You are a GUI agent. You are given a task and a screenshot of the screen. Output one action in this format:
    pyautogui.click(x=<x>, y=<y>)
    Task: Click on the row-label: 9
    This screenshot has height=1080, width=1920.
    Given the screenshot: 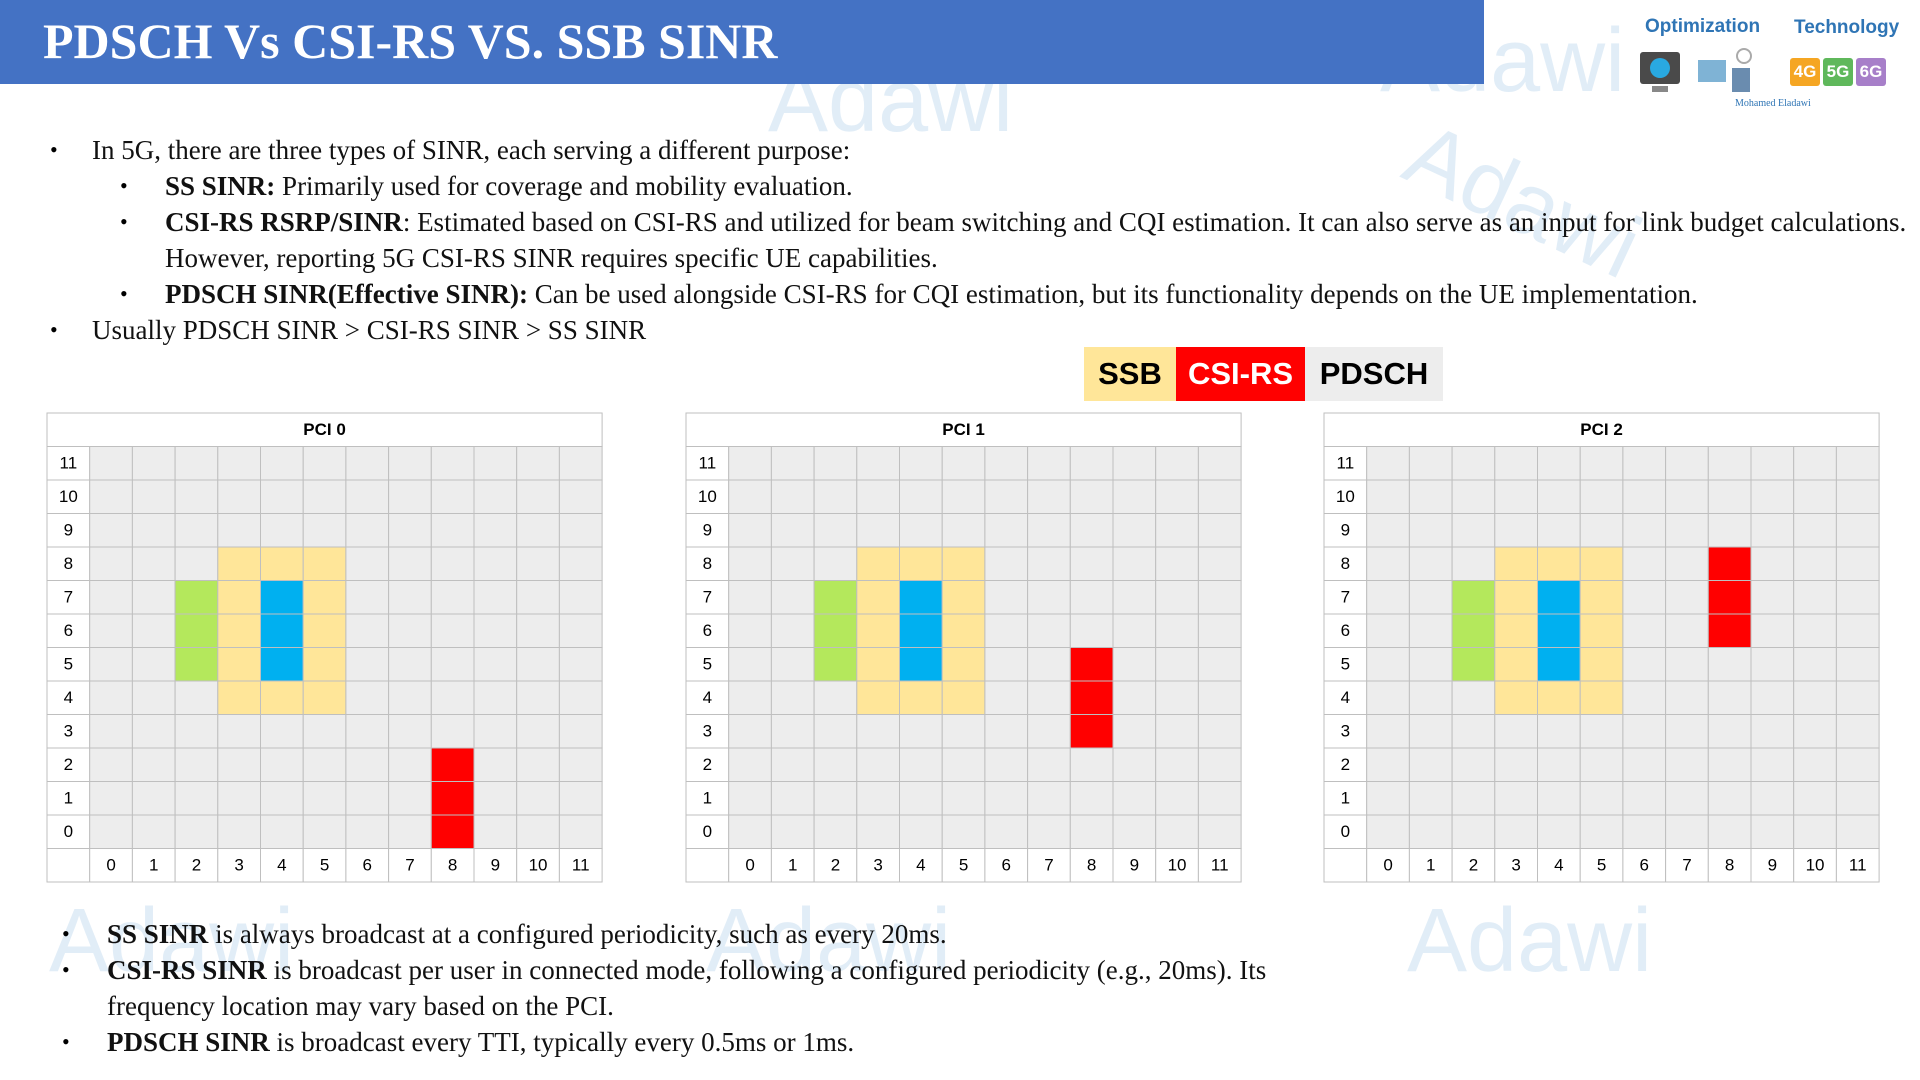 What is the action you would take?
    pyautogui.click(x=1345, y=530)
    